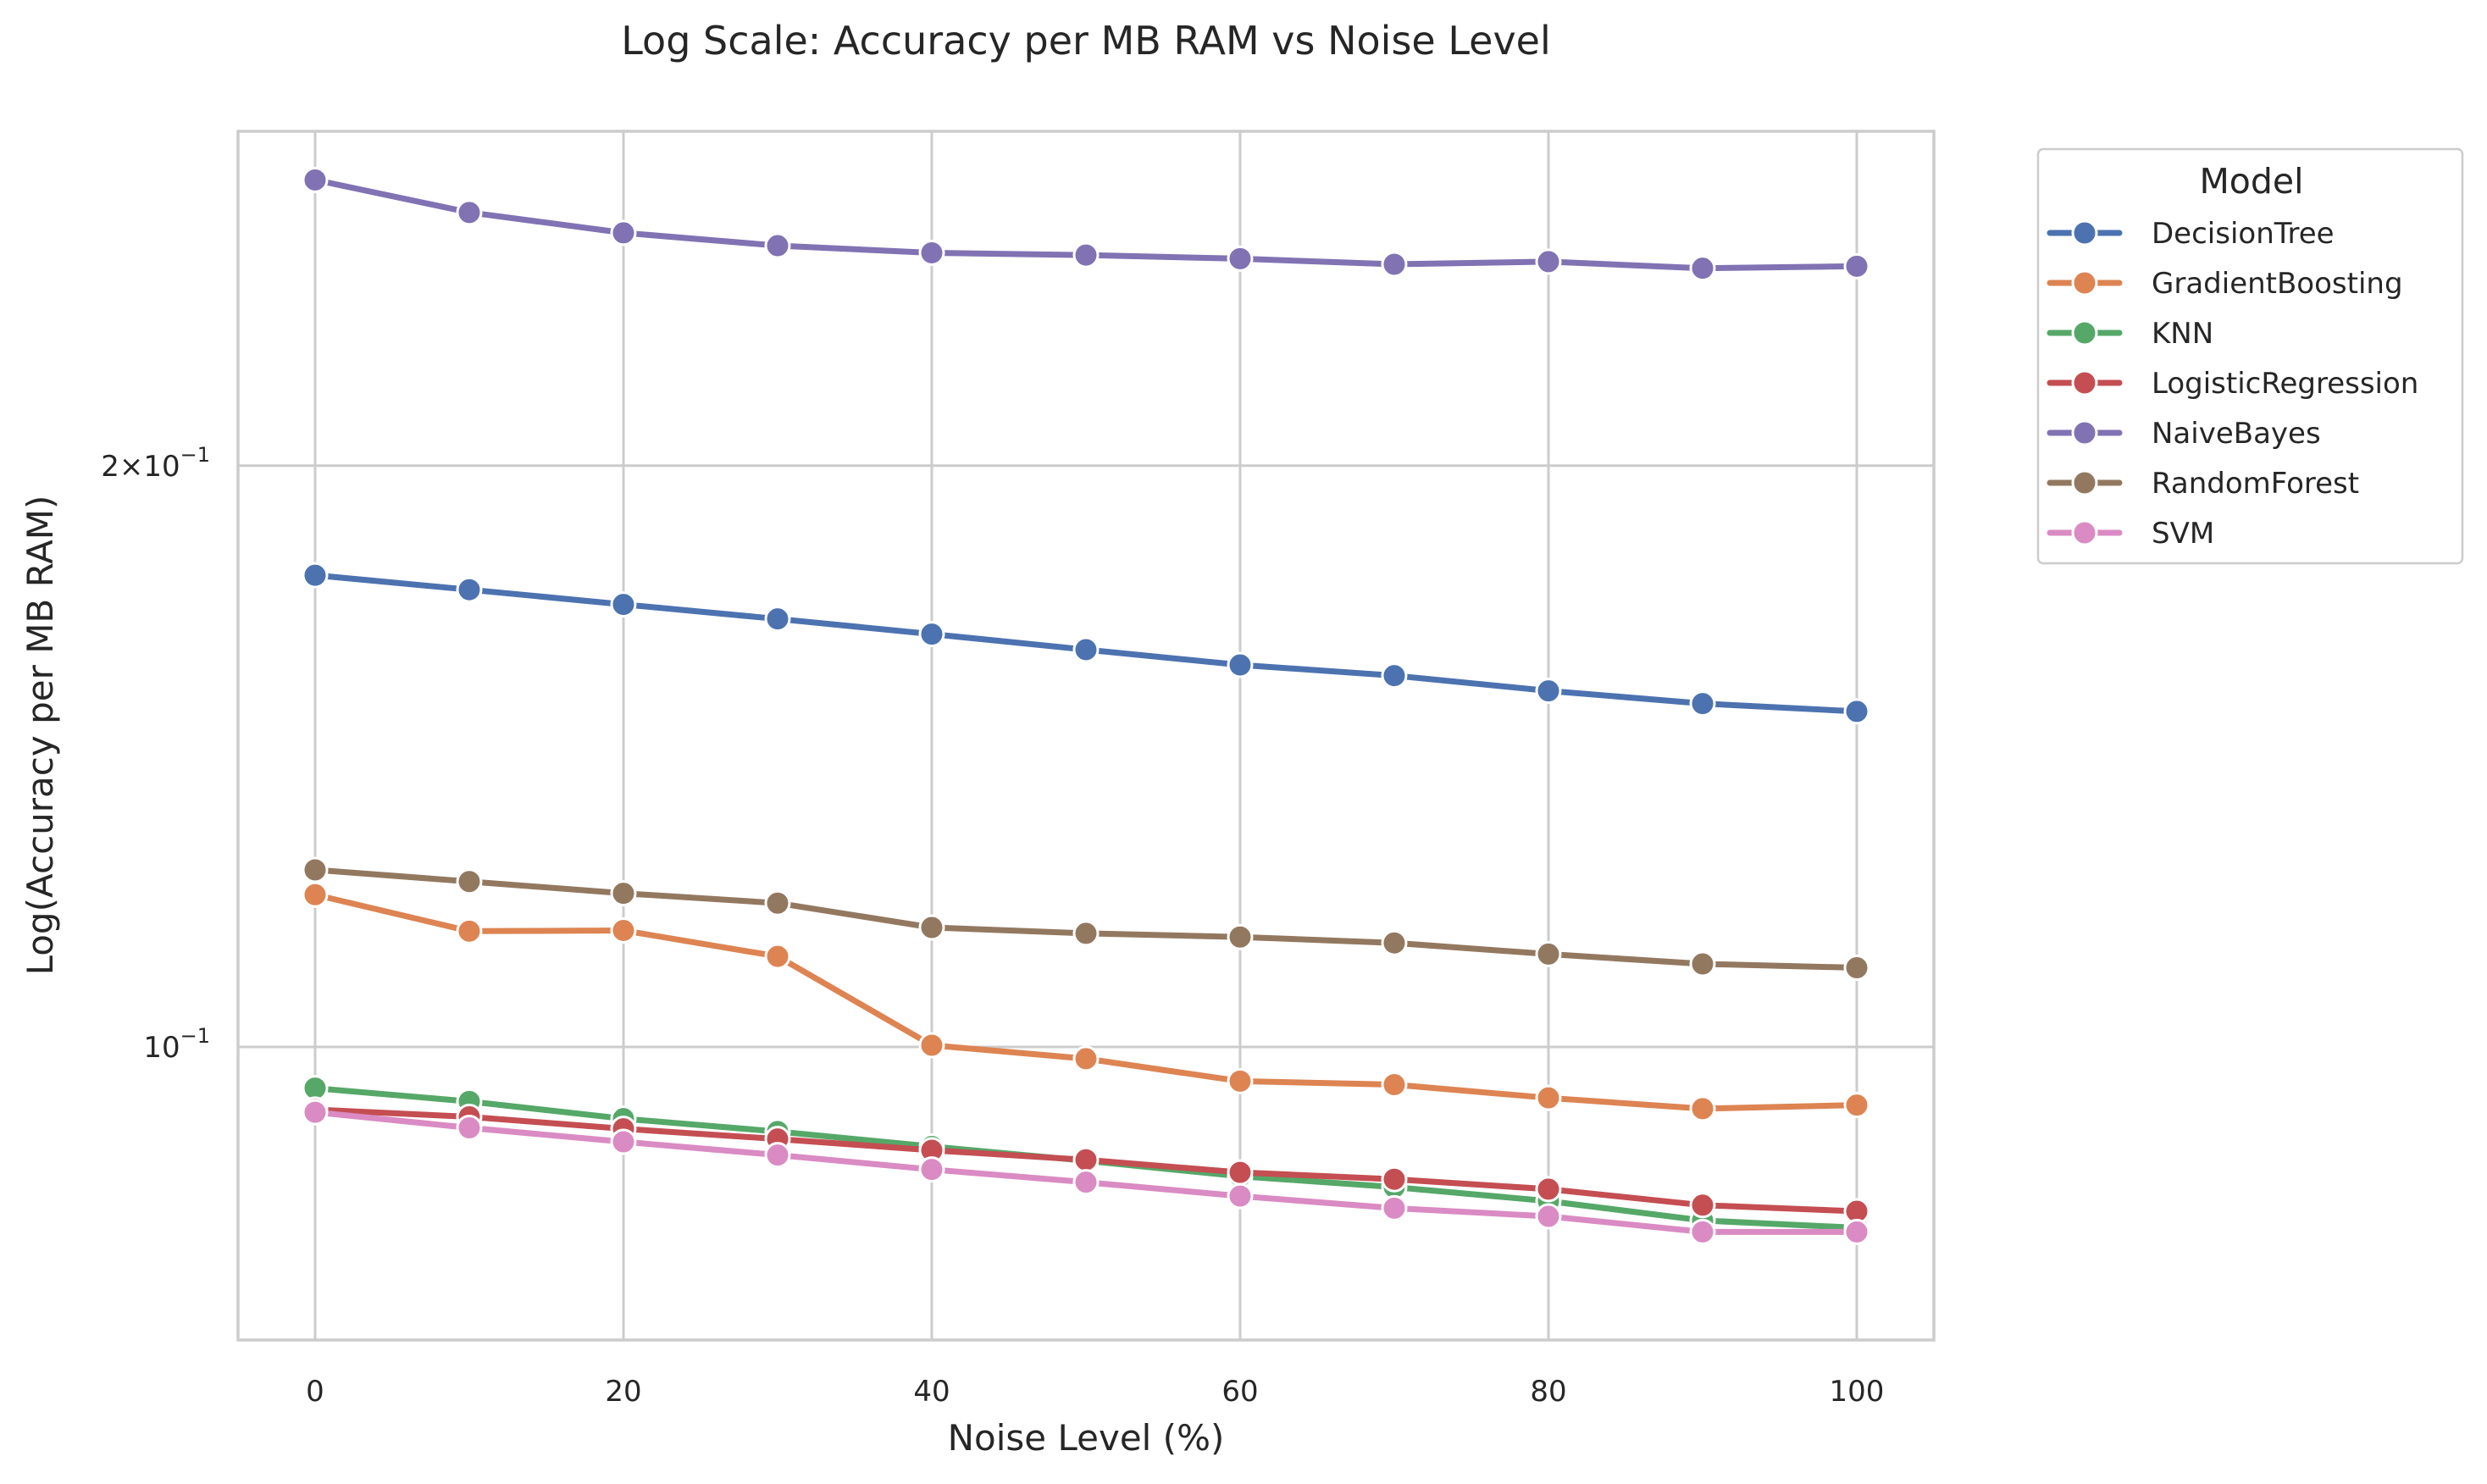 Image resolution: width=2487 pixels, height=1484 pixels. What do you see at coordinates (2251, 181) in the screenshot?
I see `legend-title: Model` at bounding box center [2251, 181].